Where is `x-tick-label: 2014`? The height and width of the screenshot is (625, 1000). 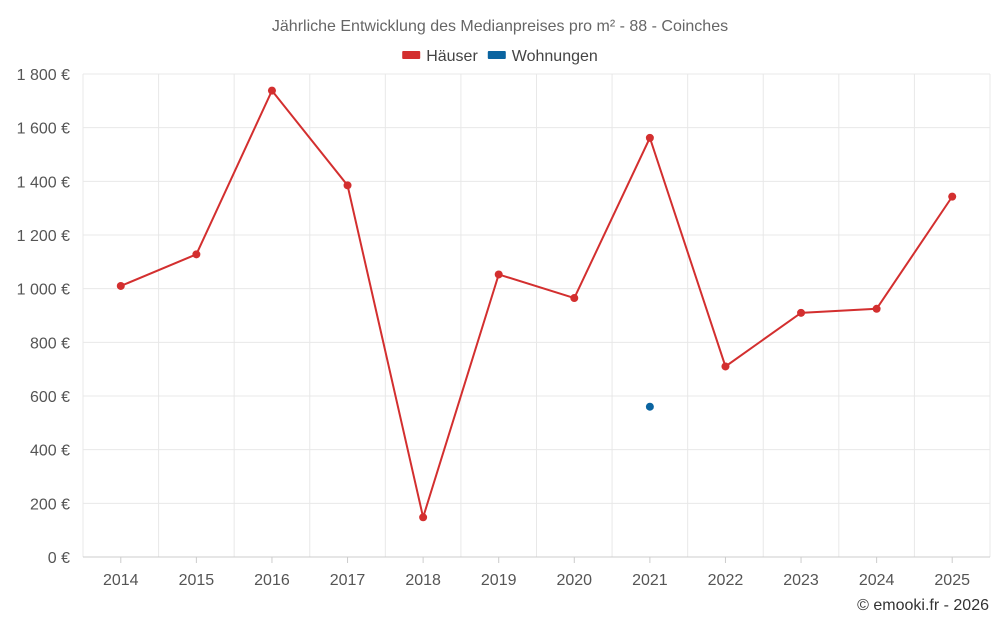 x-tick-label: 2014 is located at coordinates (121, 580).